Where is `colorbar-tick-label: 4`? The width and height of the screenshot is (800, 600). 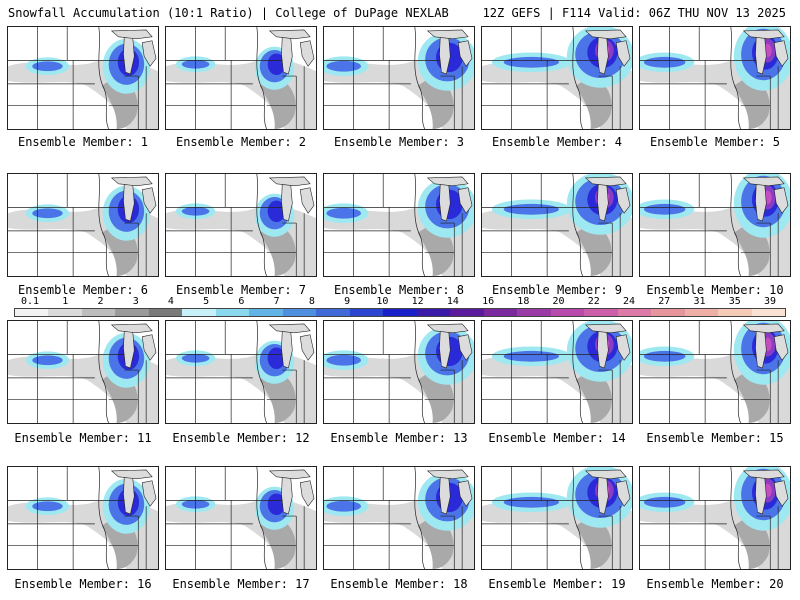
colorbar-tick-label: 4 is located at coordinates (170, 301).